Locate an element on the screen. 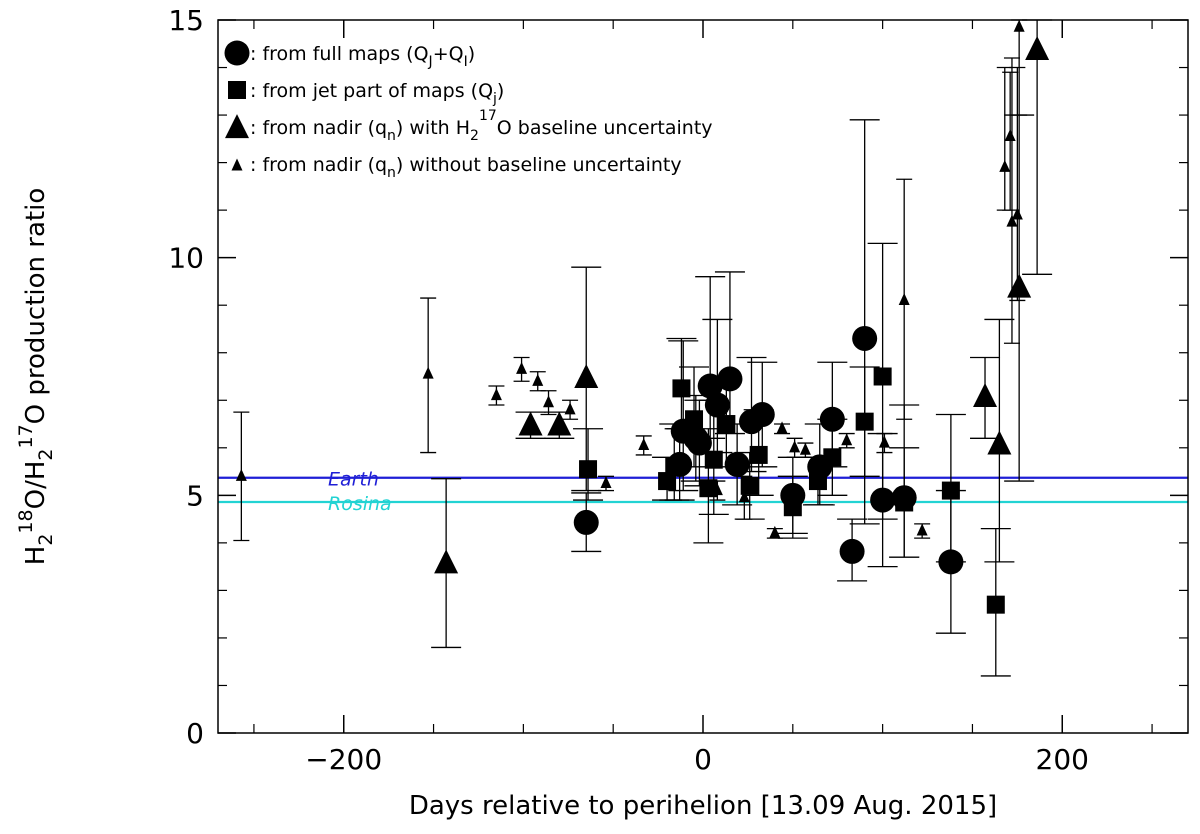 This screenshot has width=1200, height=834. reference-lines is located at coordinates (703, 490).